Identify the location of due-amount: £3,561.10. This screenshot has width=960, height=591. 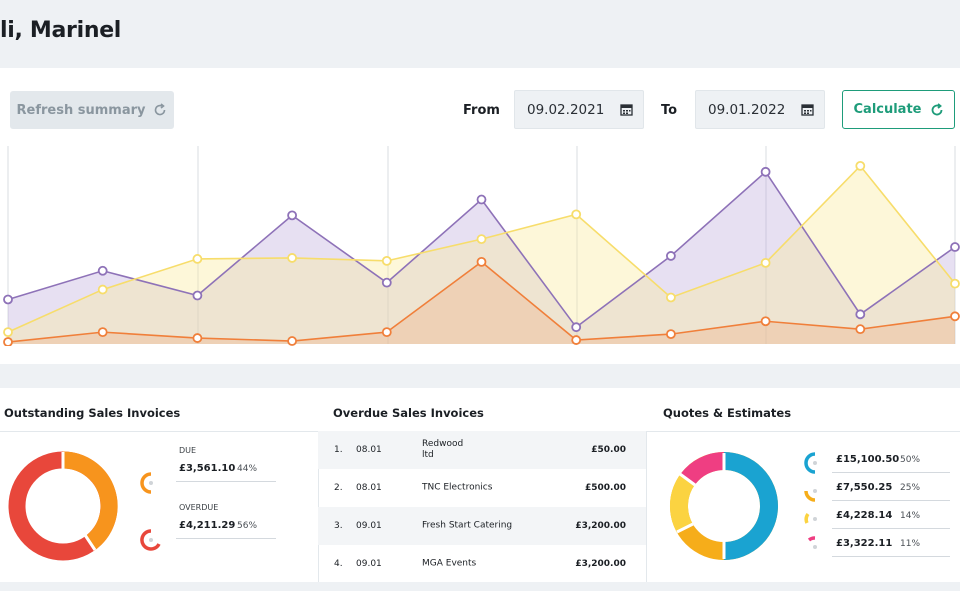
(207, 468).